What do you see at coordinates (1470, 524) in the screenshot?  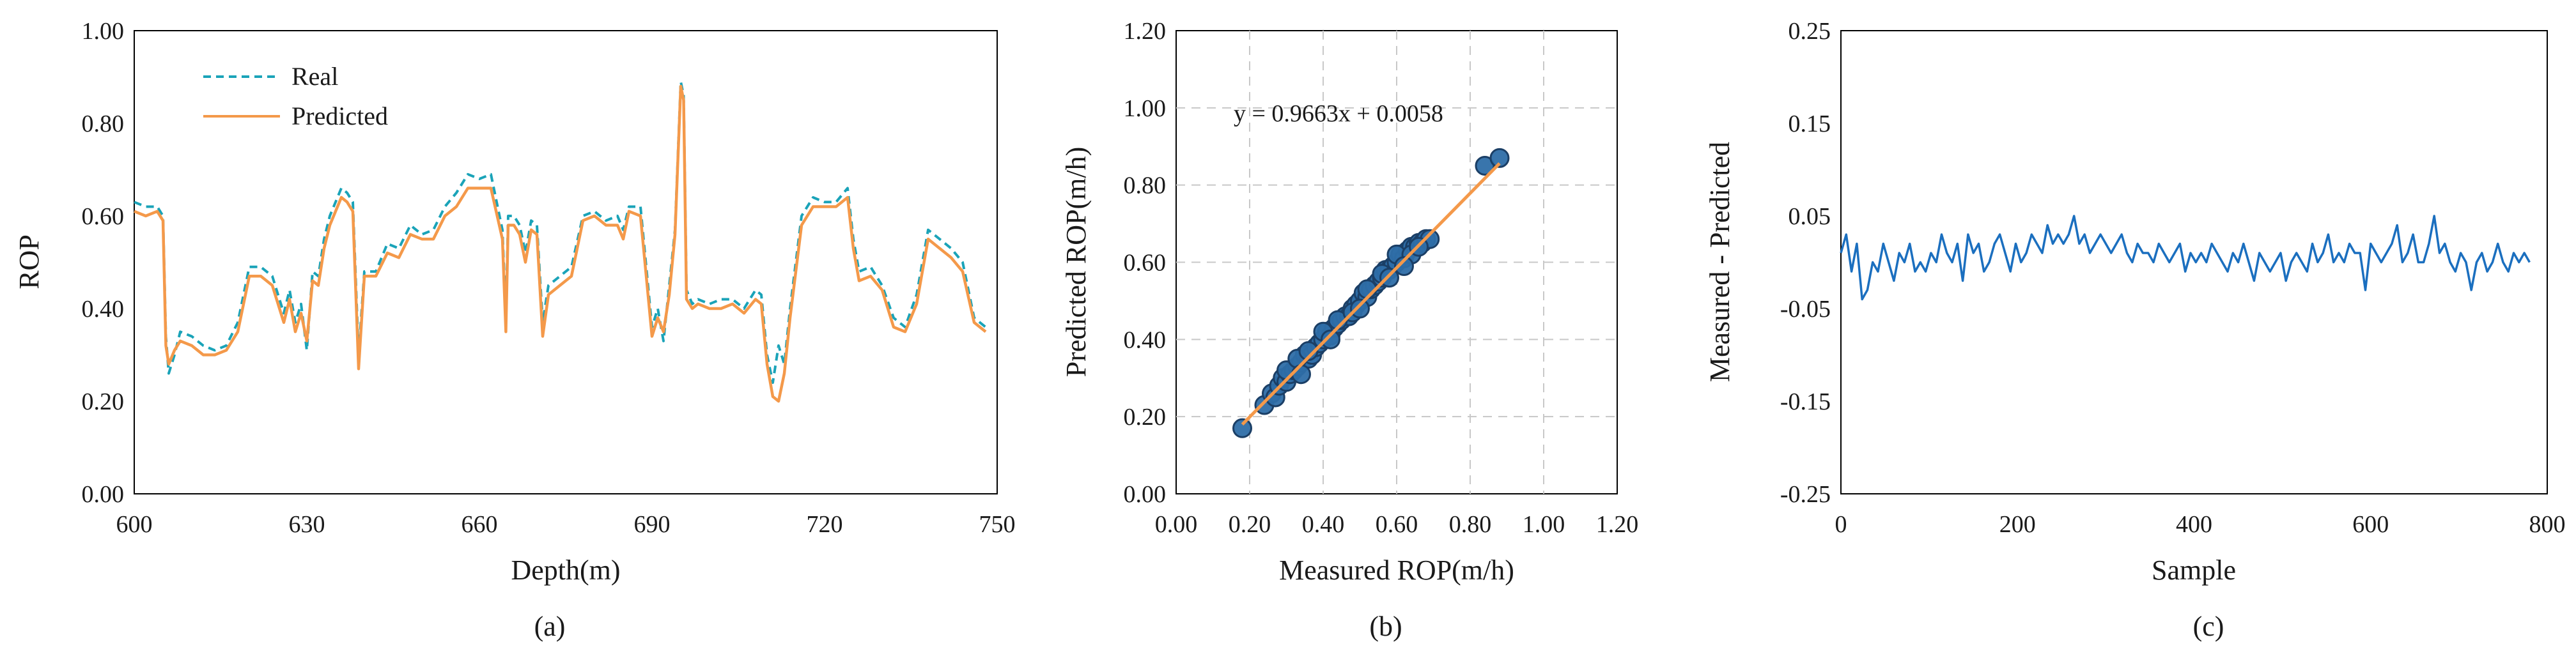 I see `x-tick-label-b: 0.80` at bounding box center [1470, 524].